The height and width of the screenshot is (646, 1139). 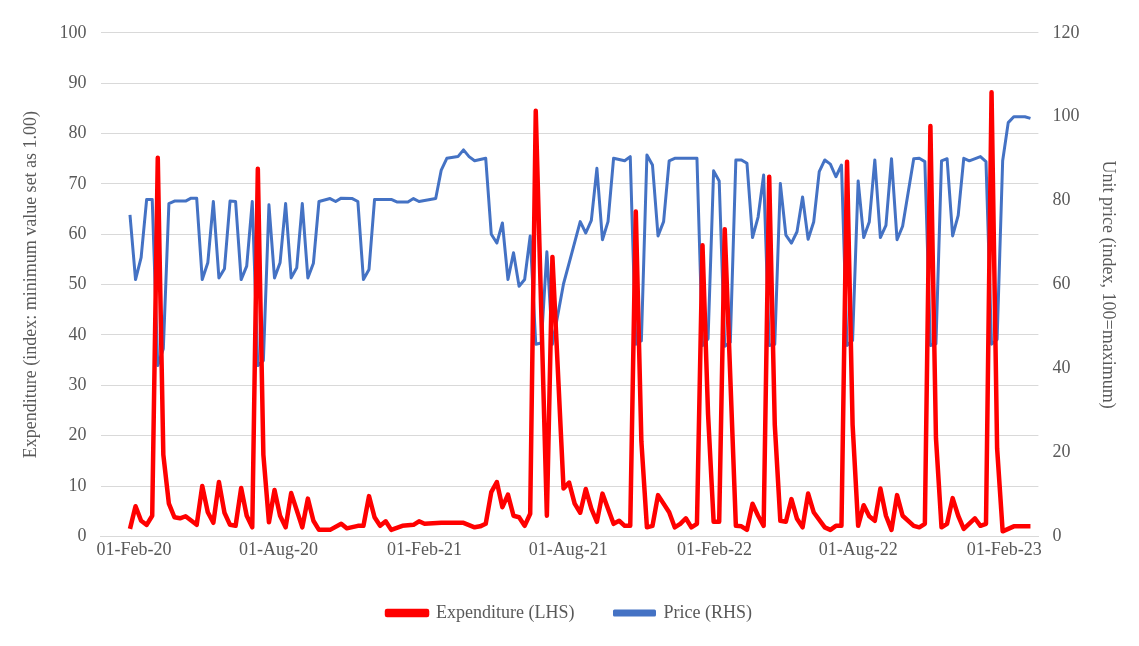 I want to click on x-tick-label: 01-Aug-22, so click(x=858, y=548).